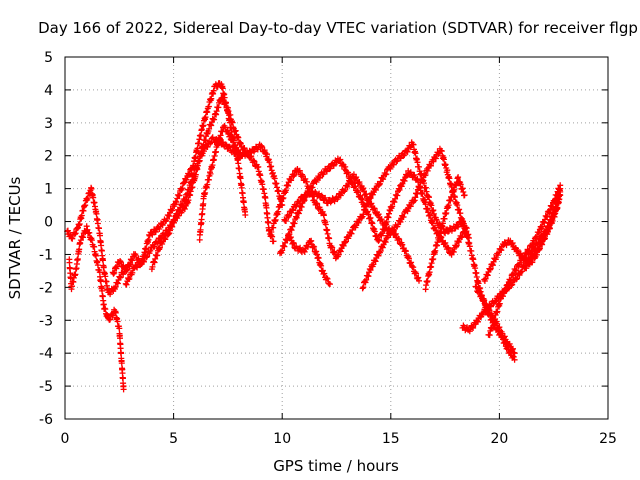 The image size is (640, 480). Describe the element at coordinates (336, 466) in the screenshot. I see `x-axis-title: GPS time / hours` at that location.